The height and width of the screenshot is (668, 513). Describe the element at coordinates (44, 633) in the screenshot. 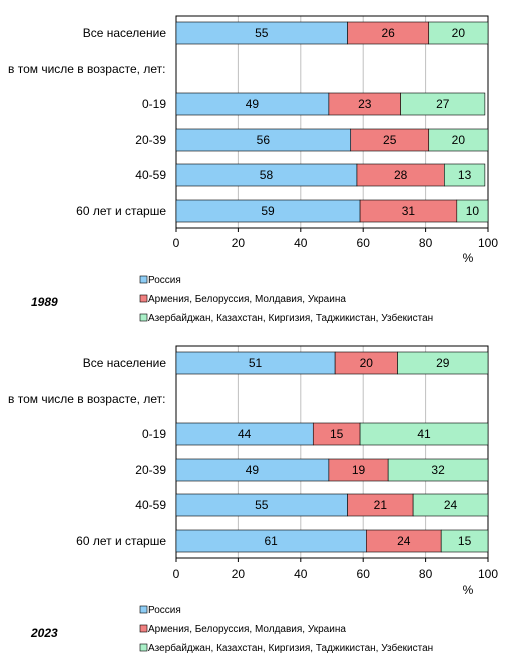

I see `year-label: 2023` at that location.